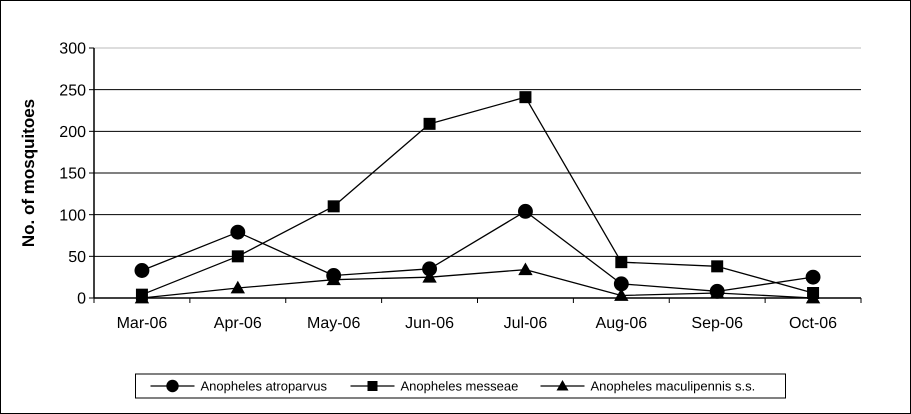  What do you see at coordinates (81, 299) in the screenshot?
I see `y-tick-label: 0` at bounding box center [81, 299].